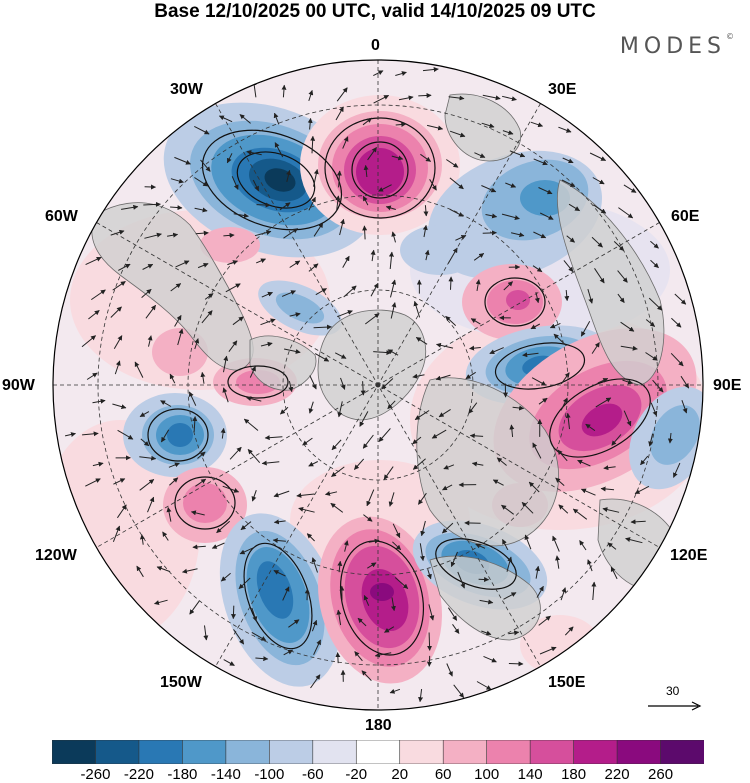 The image size is (750, 783). Describe the element at coordinates (617, 774) in the screenshot. I see `colorbar-tick-label: 220` at that location.